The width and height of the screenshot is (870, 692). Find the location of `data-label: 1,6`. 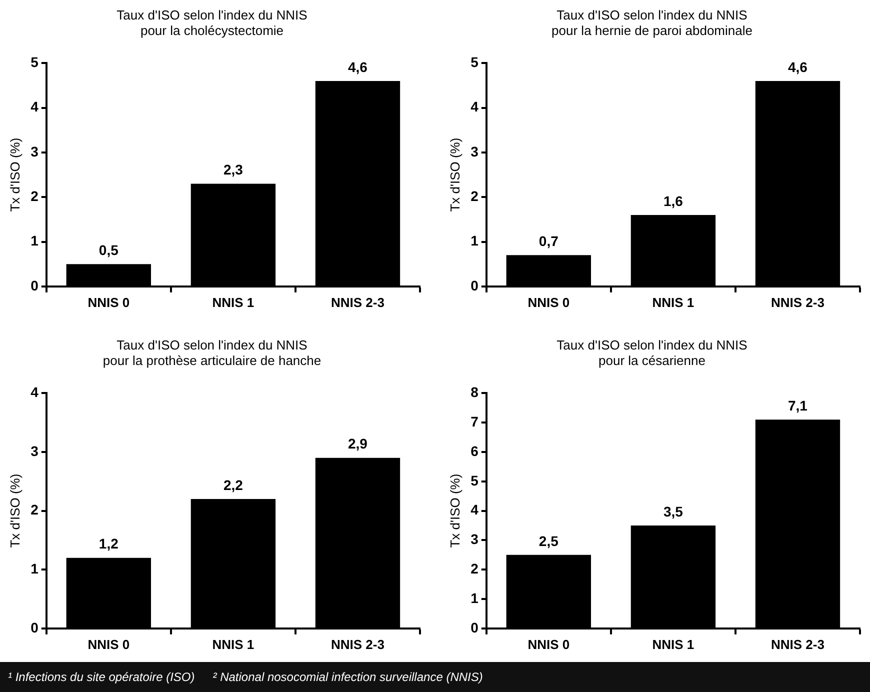

data-label: 1,6 is located at coordinates (673, 200).